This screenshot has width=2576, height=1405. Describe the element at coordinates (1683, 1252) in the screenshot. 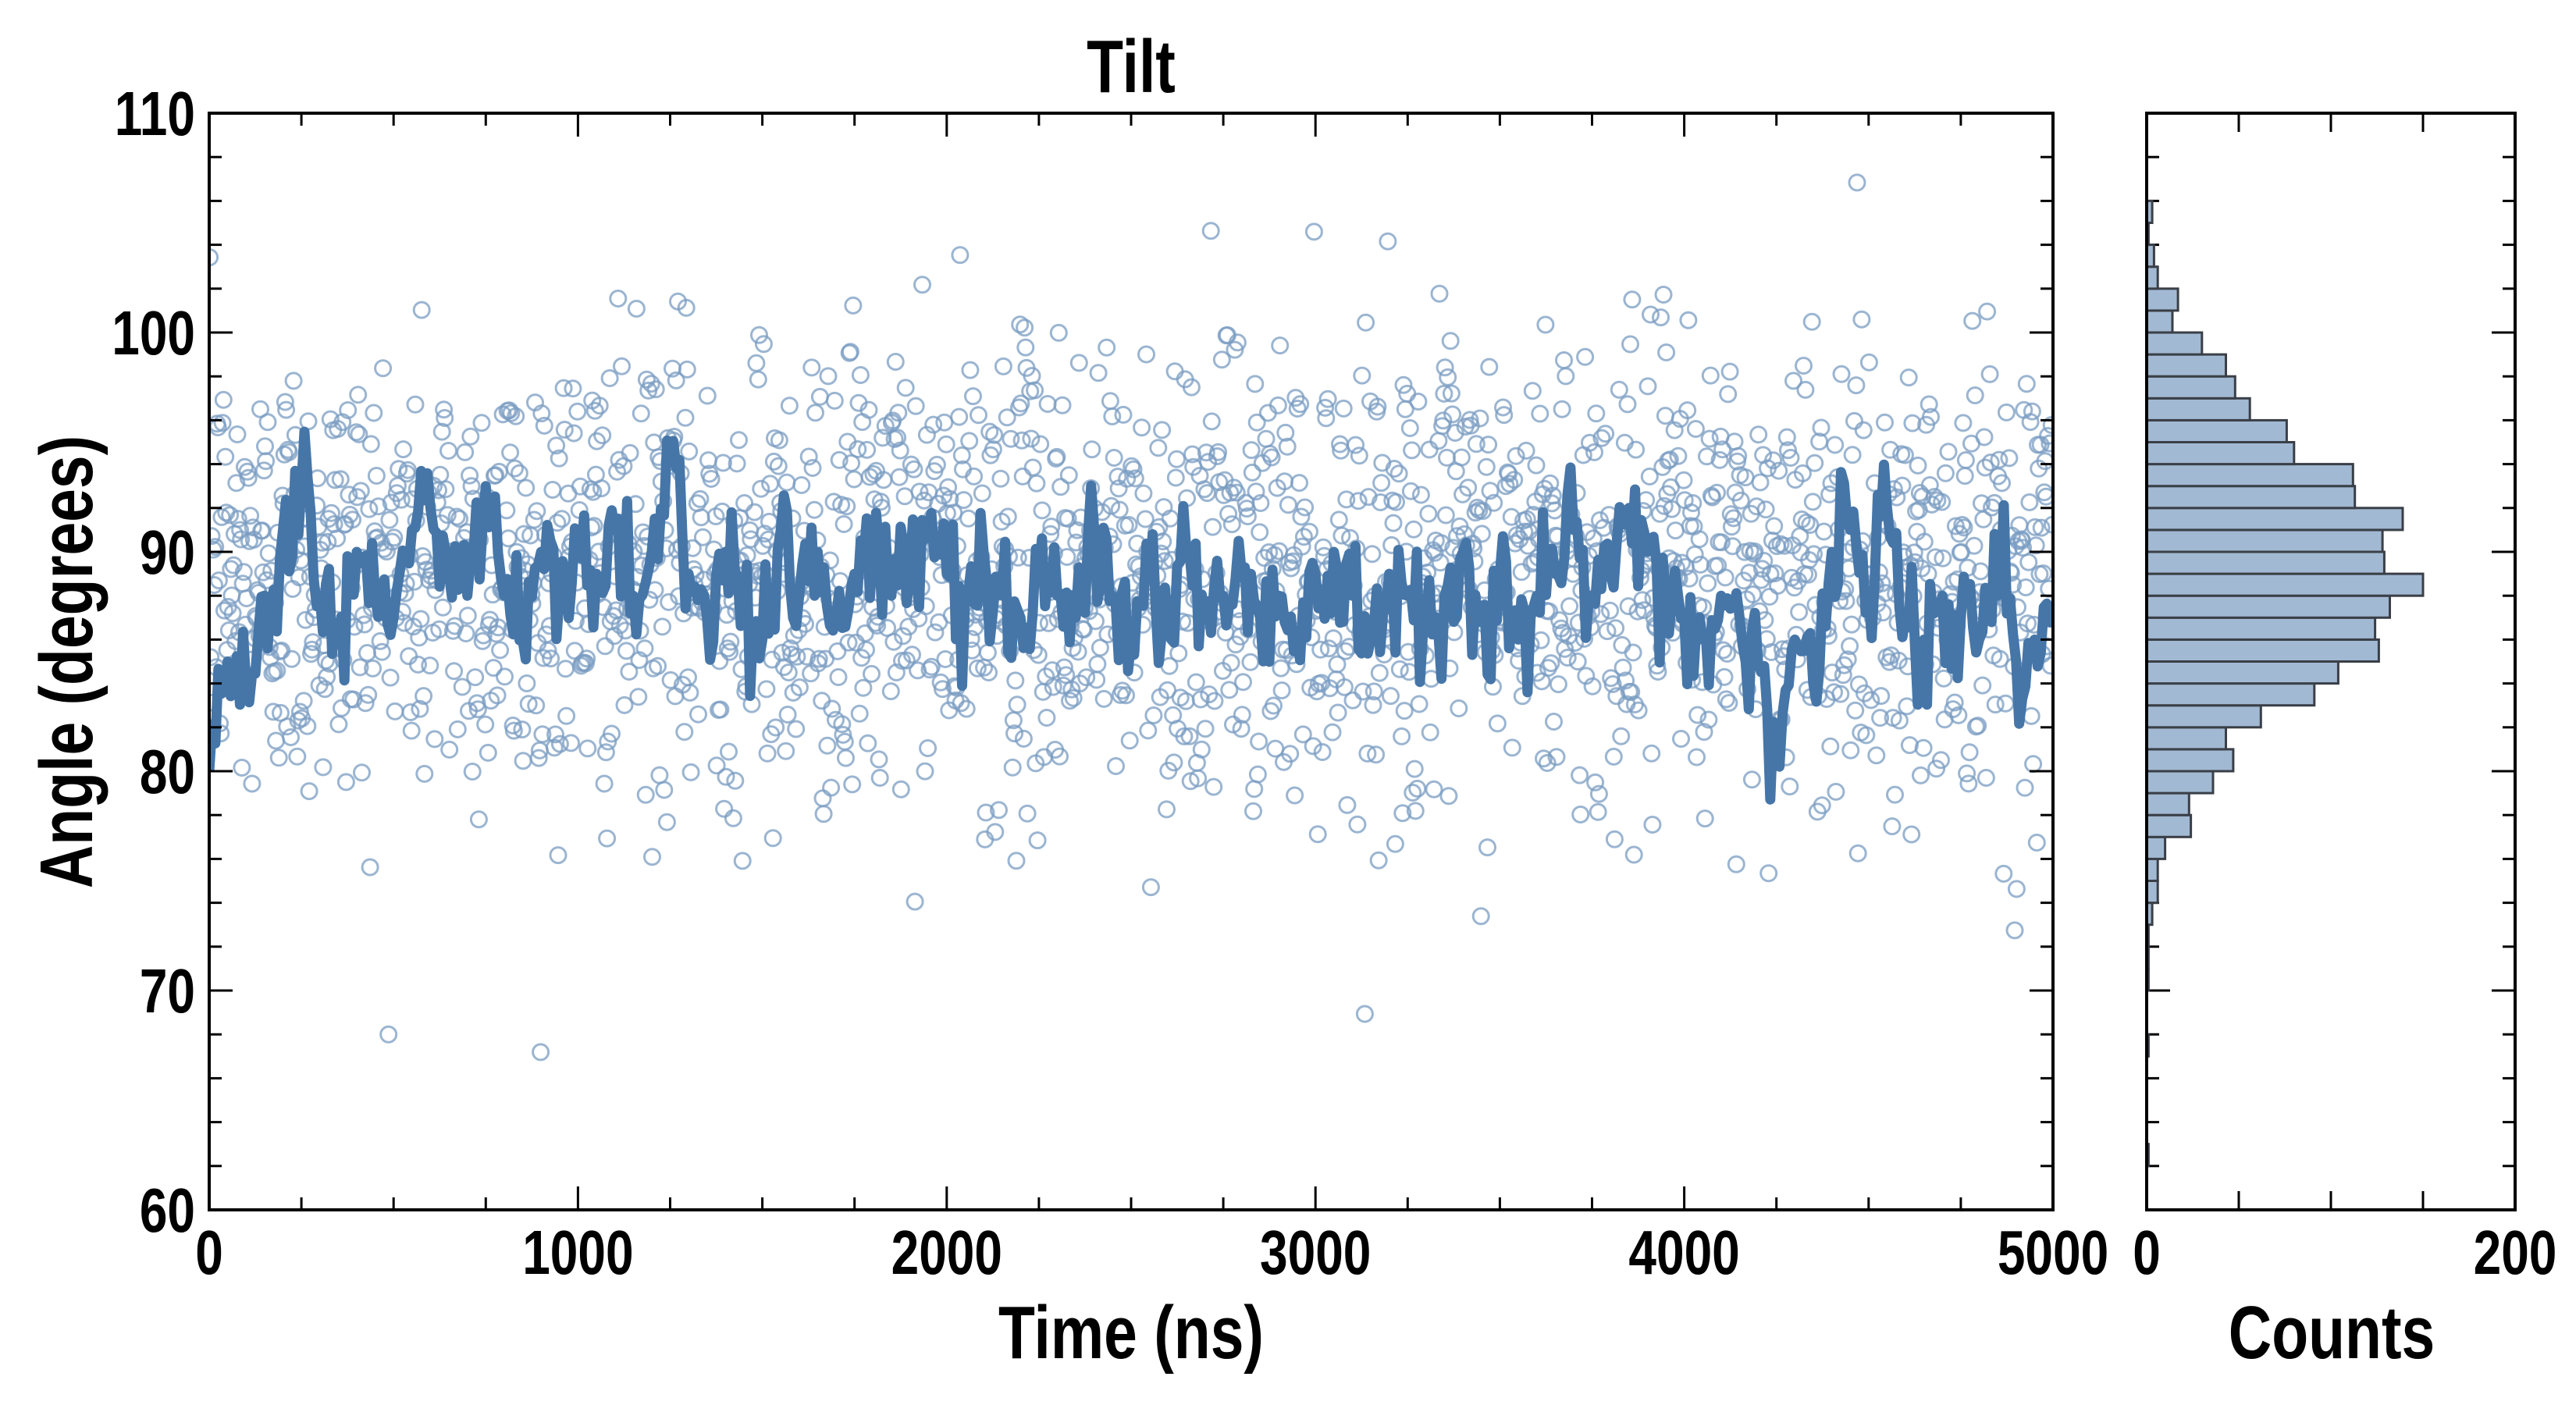

I see `x-tick-label: 4000` at that location.